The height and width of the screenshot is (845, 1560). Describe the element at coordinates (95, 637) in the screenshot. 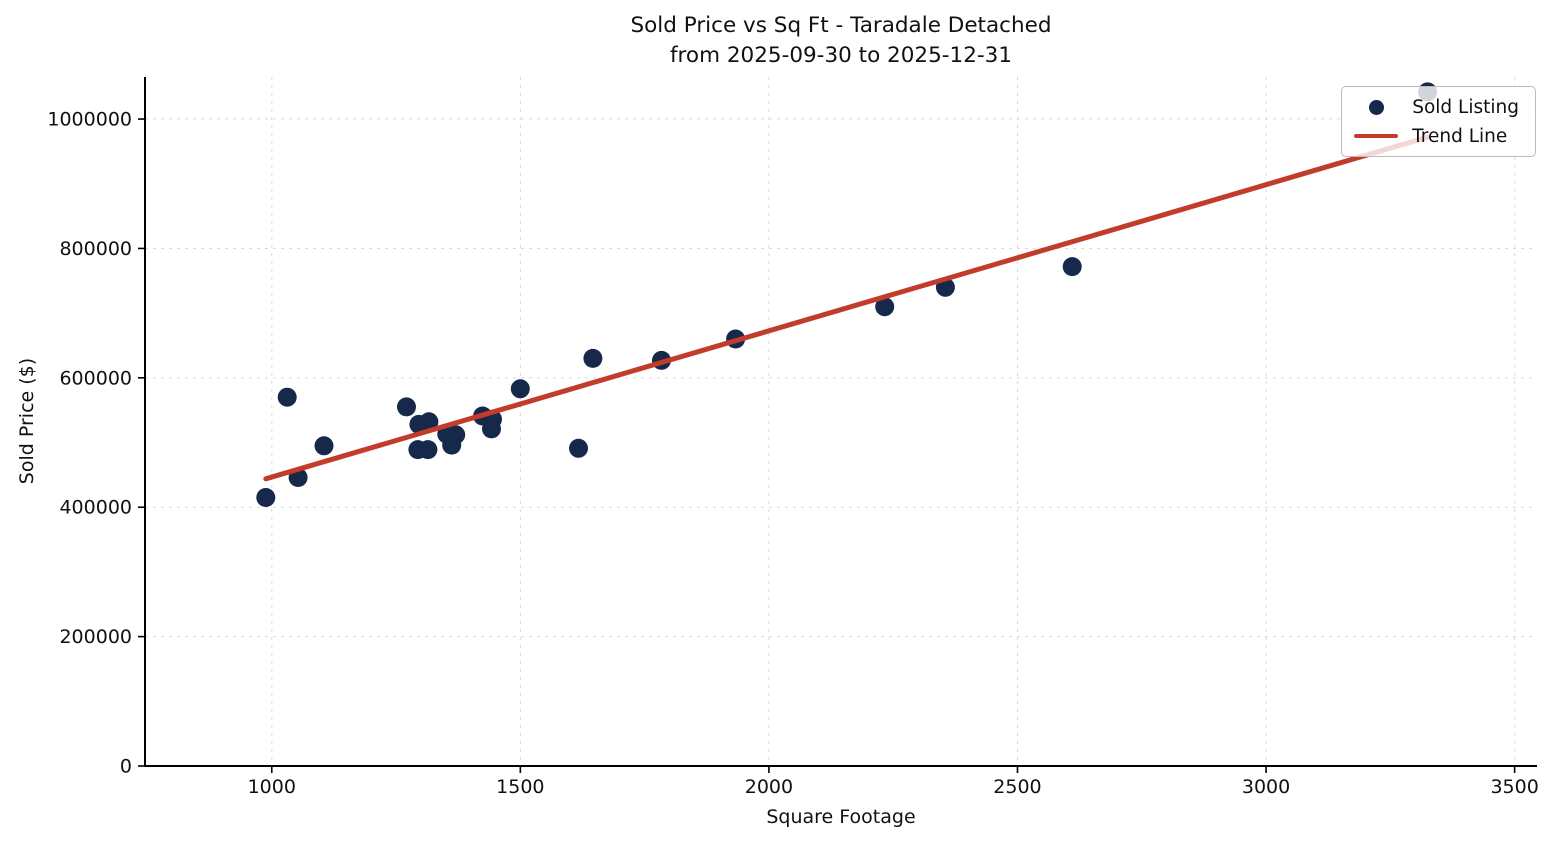

I see `y-tick-label: 200000` at that location.